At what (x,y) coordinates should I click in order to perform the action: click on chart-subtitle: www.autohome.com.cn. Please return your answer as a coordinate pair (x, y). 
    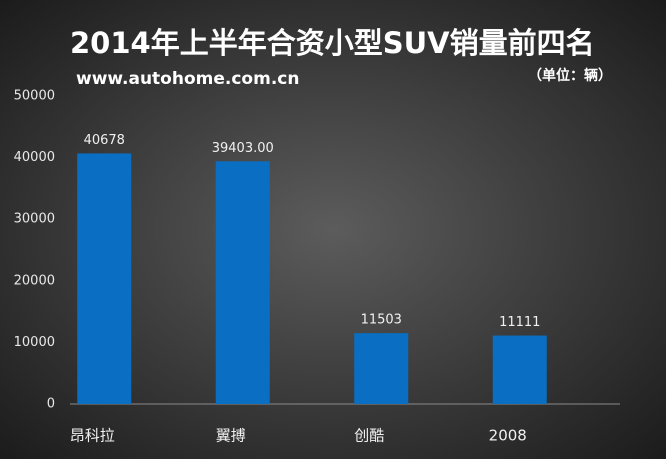
    Looking at the image, I should click on (187, 79).